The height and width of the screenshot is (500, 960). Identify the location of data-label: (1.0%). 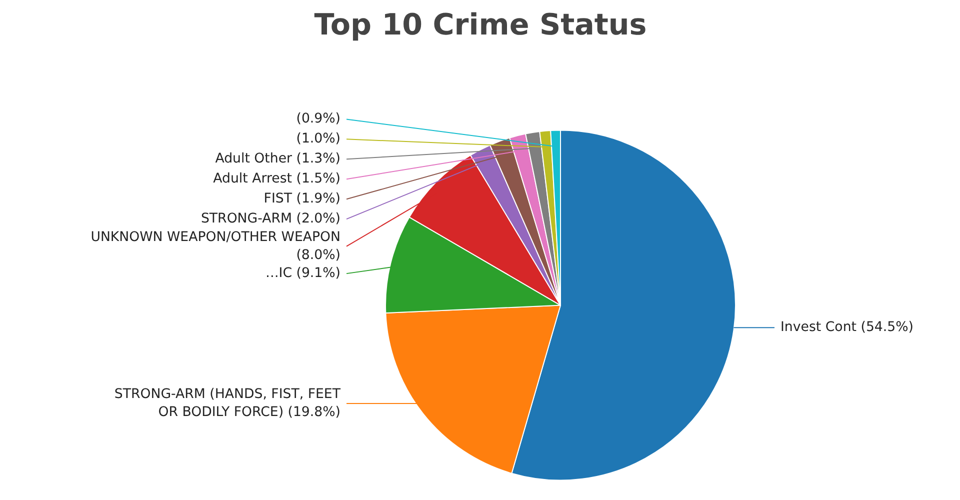
(318, 139).